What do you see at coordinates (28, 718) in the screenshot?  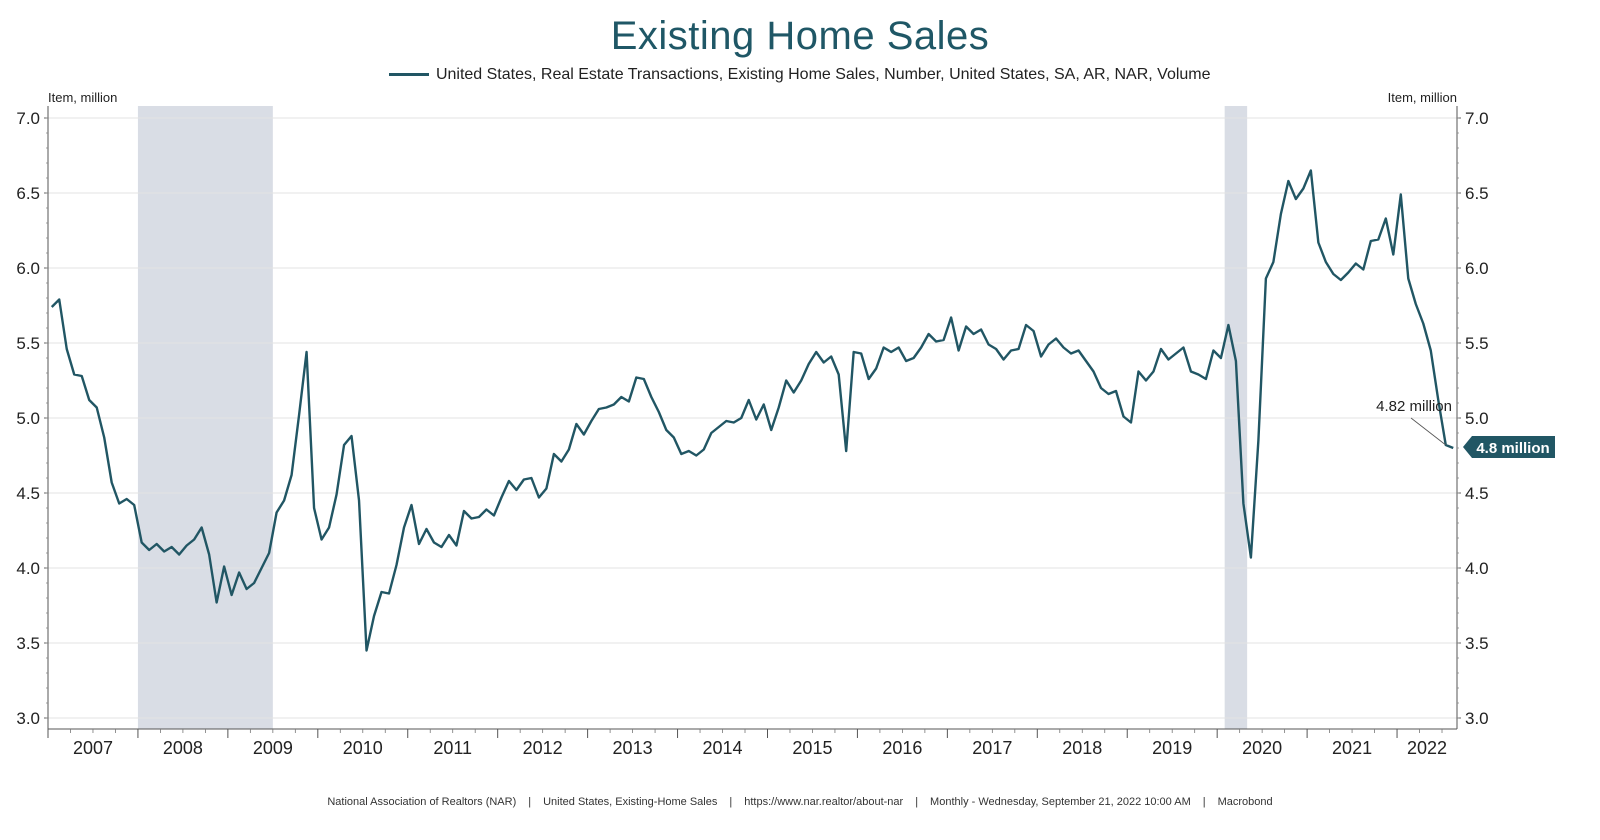 I see `y-tick-label-left: 3.0` at bounding box center [28, 718].